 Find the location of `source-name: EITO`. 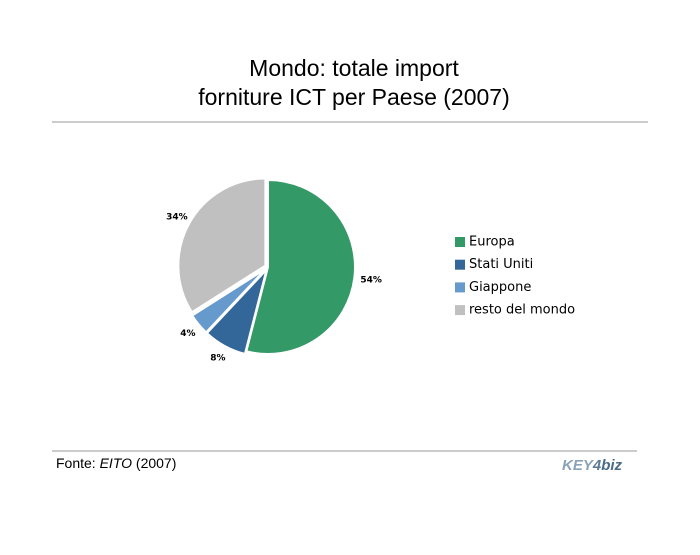

source-name: EITO is located at coordinates (116, 463).